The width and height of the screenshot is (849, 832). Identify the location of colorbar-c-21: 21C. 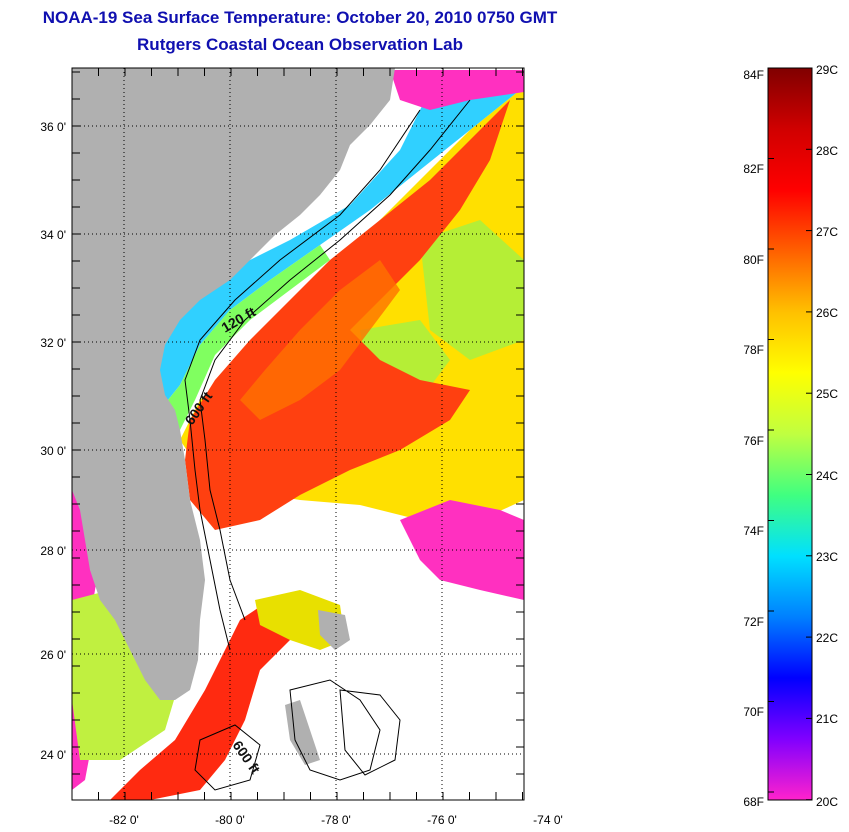
(827, 719).